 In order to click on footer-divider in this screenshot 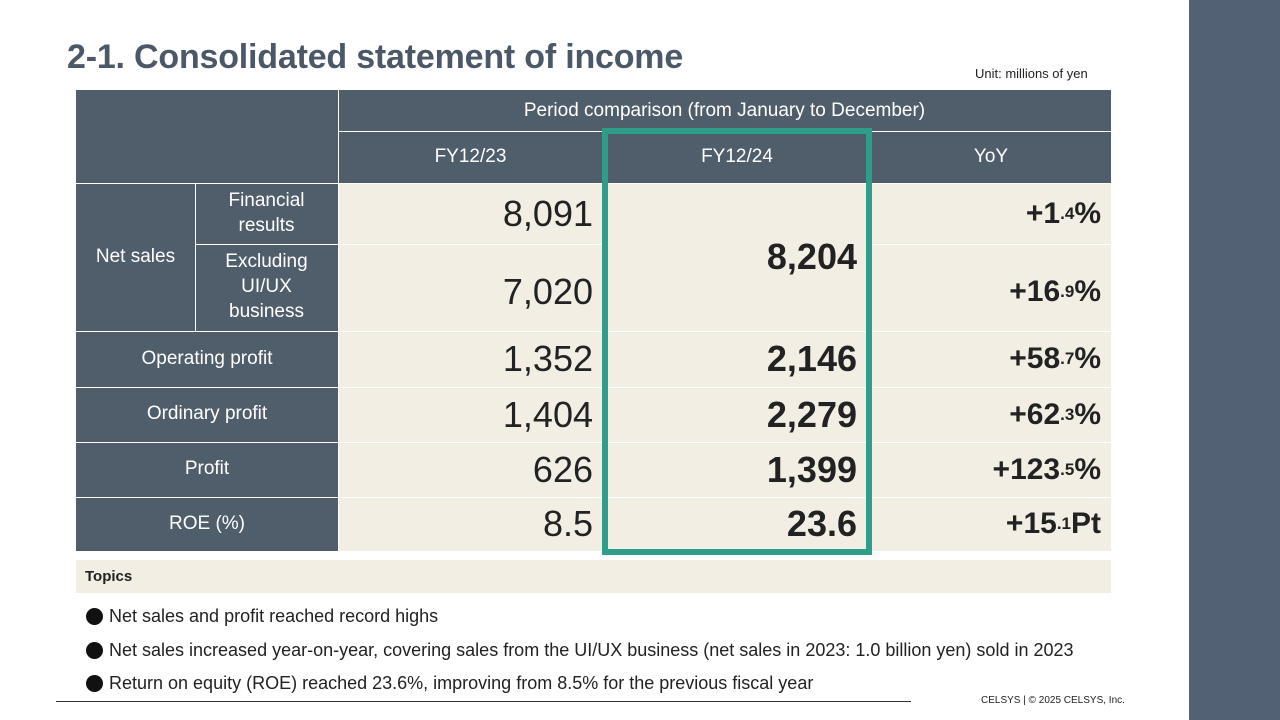, I will do `click(483, 701)`.